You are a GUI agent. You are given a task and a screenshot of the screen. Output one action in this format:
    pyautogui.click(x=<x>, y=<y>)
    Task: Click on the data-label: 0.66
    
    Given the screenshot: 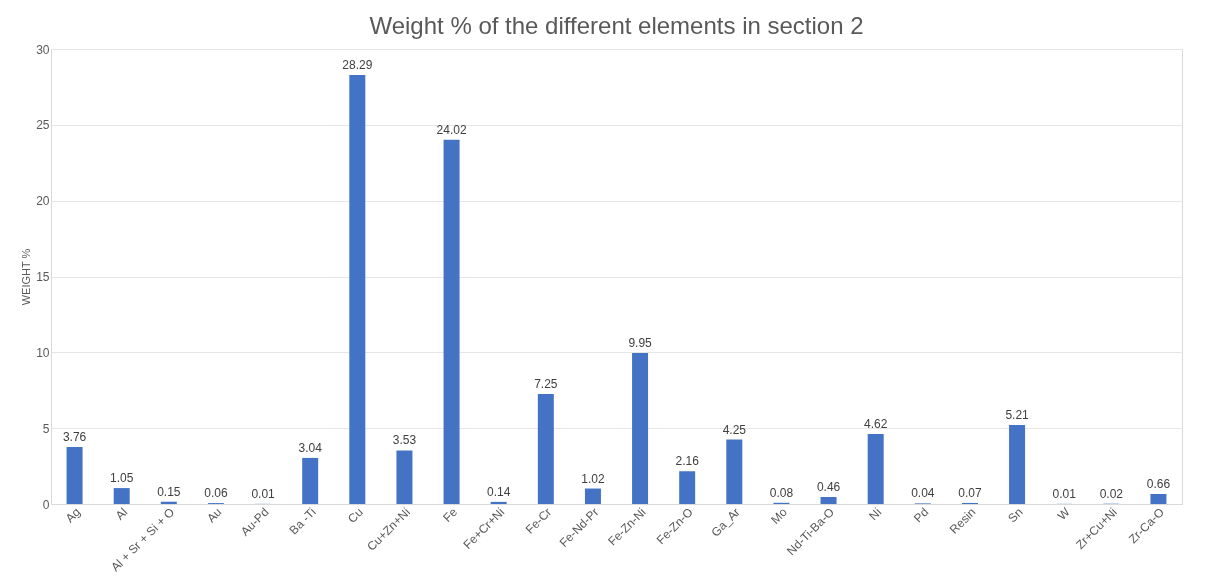 What is the action you would take?
    pyautogui.click(x=1158, y=483)
    